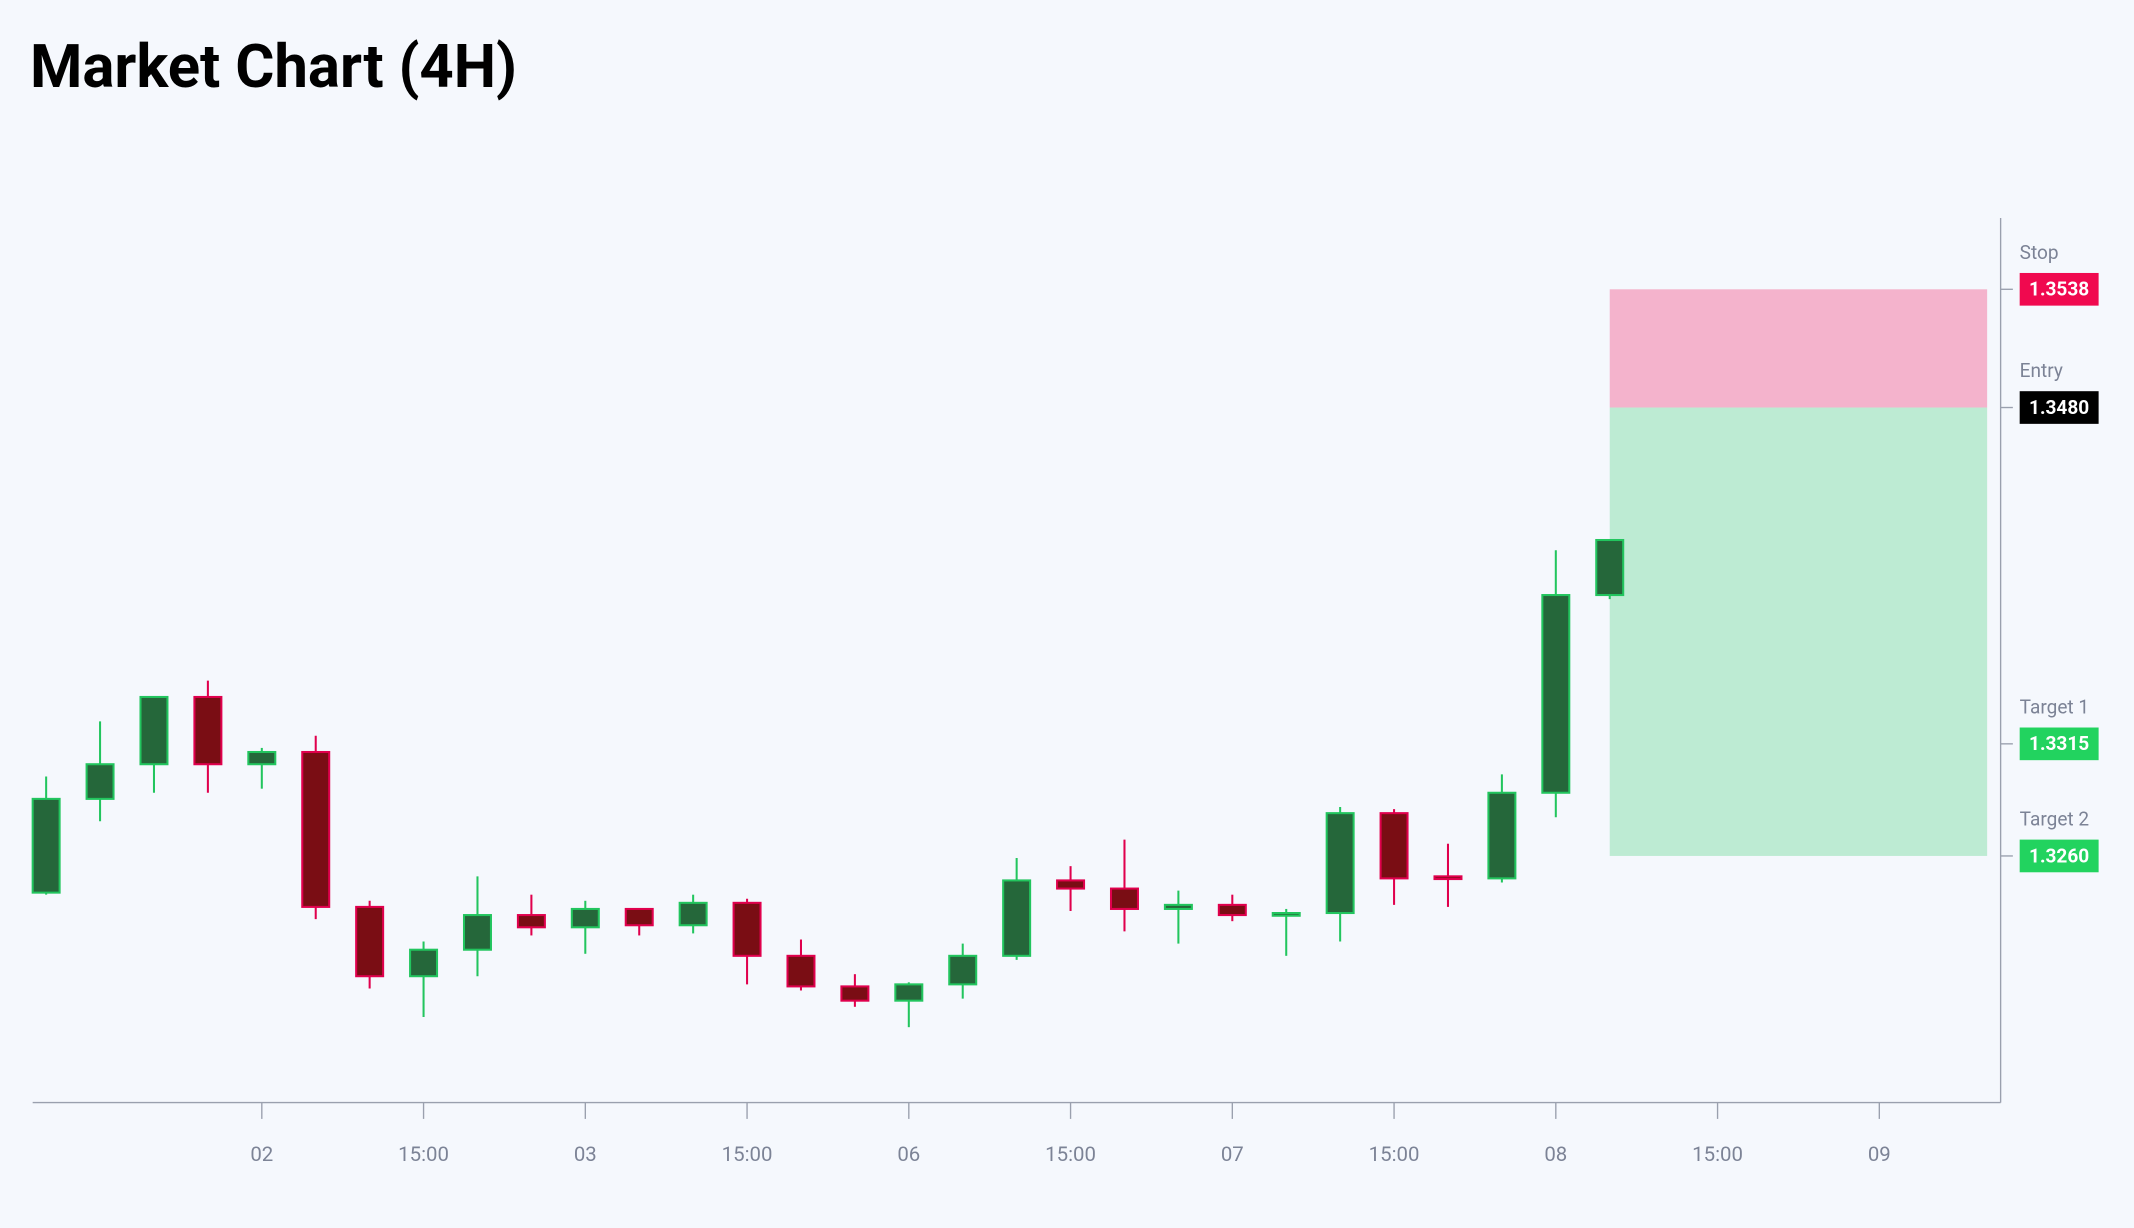 The width and height of the screenshot is (2134, 1228). What do you see at coordinates (2054, 819) in the screenshot?
I see `level-name: Target 2` at bounding box center [2054, 819].